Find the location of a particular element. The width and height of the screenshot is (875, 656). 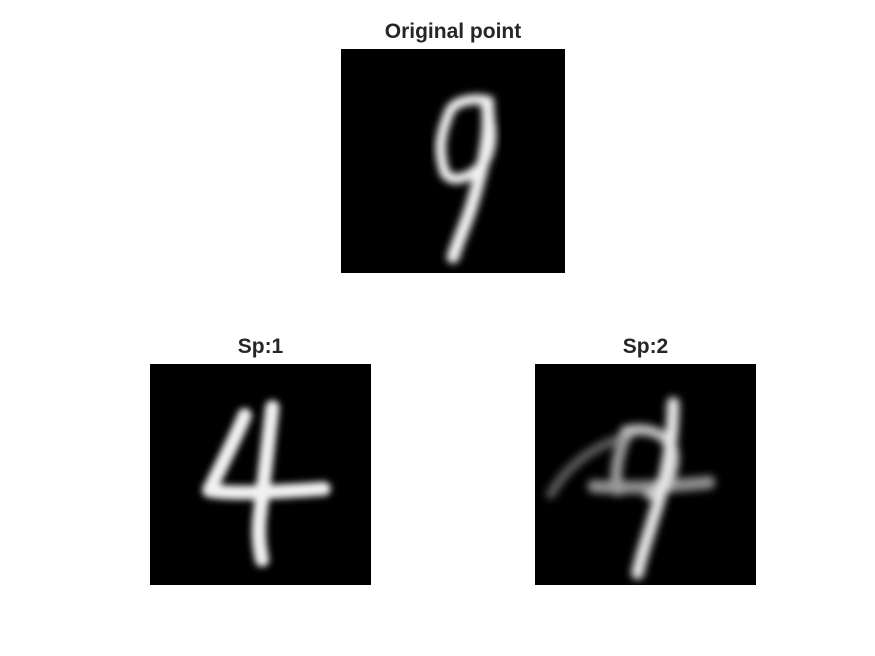

original-point-panel: Original point is located at coordinates (453, 146).